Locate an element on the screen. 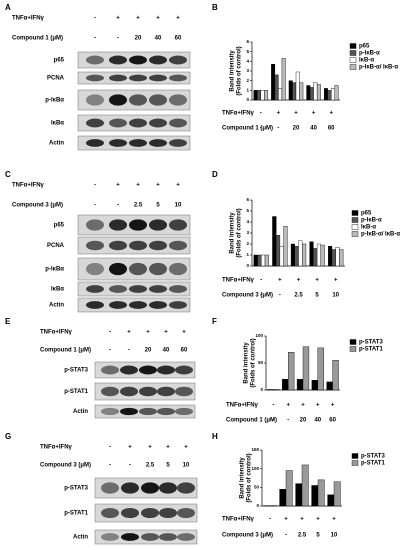 The image size is (413, 550). panel-letter: A is located at coordinates (8, 7).